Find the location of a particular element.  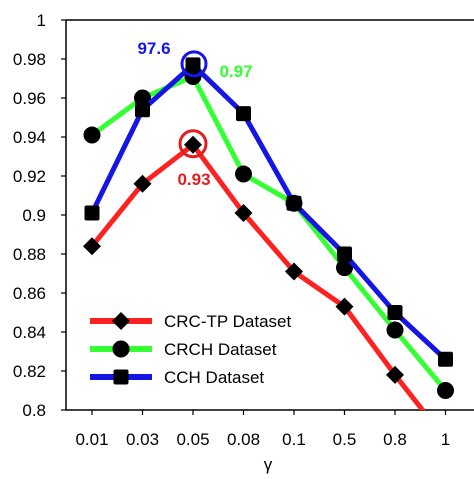

y-tick-label: 0.96 is located at coordinates (29, 98).